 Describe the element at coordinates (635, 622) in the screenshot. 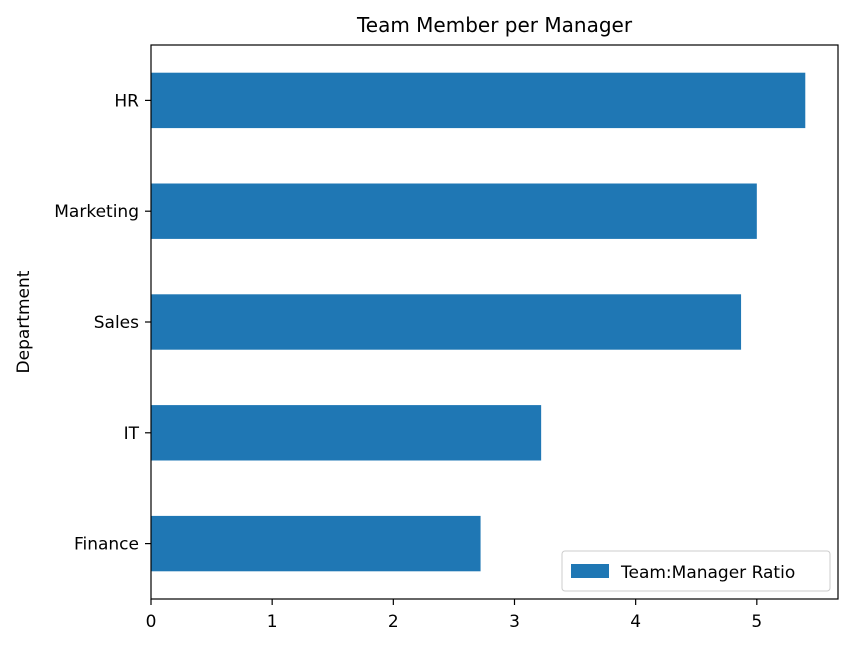

I see `x-tick-label: 4` at that location.